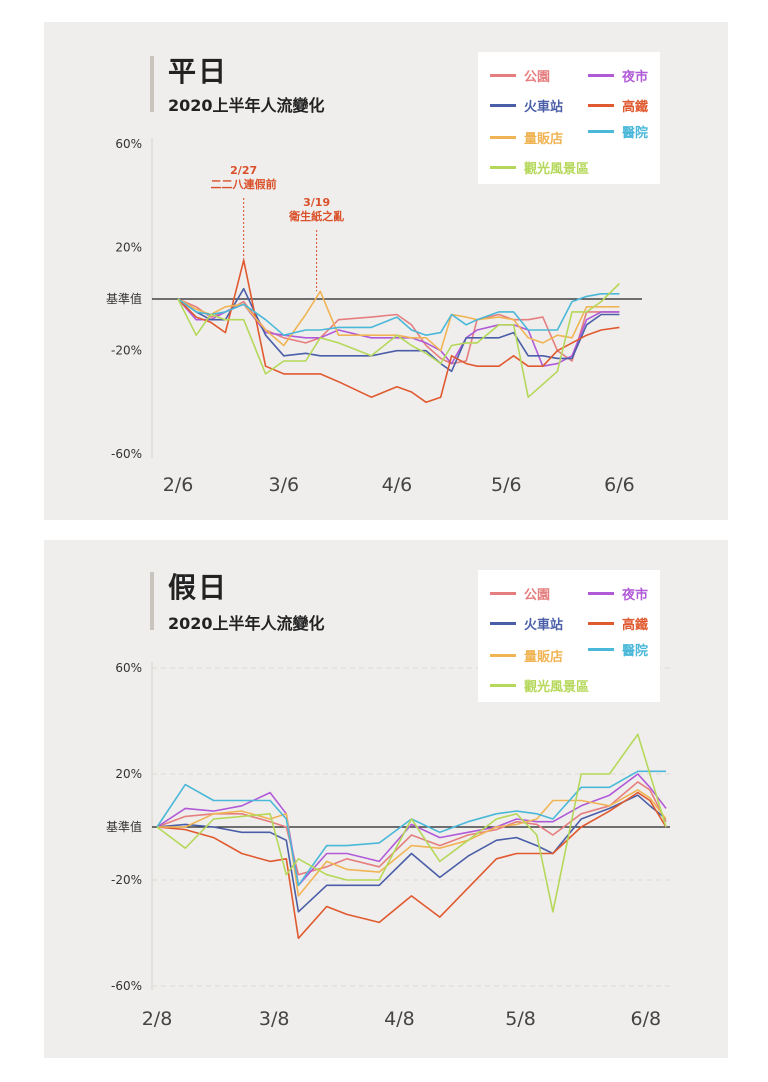 This screenshot has width=768, height=1082. I want to click on x-tick-label: 5/6, so click(506, 485).